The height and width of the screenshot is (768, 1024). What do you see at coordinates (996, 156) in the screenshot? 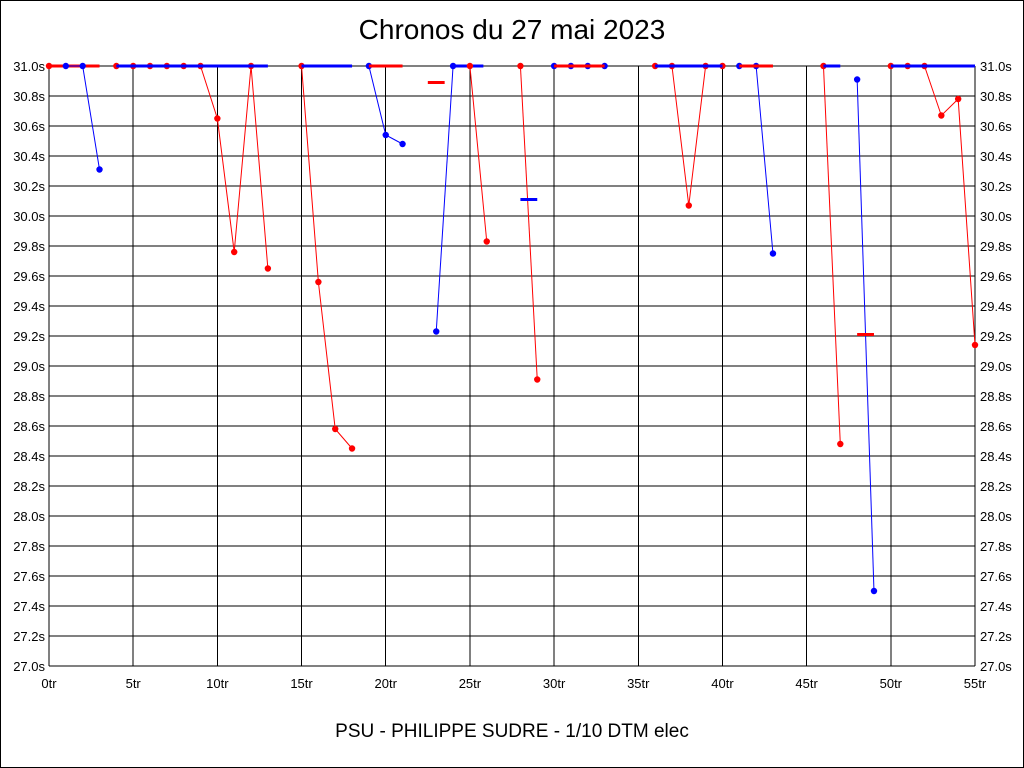
I see `y-tick-label-right: 30.4s` at bounding box center [996, 156].